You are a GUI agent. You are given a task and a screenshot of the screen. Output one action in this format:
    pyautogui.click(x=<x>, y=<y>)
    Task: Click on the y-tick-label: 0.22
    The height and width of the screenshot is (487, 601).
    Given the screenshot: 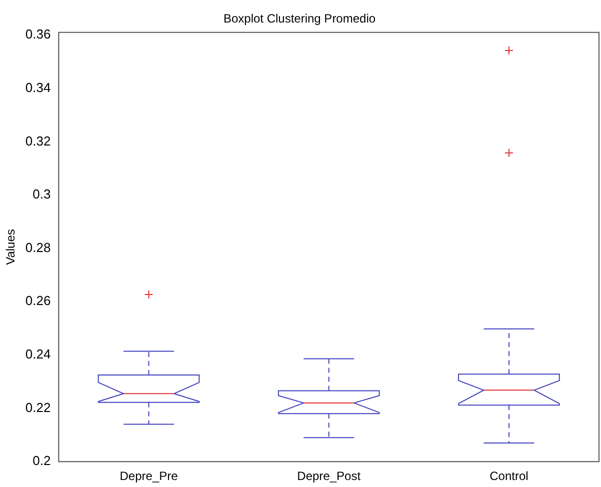 What is the action you would take?
    pyautogui.click(x=38, y=407)
    